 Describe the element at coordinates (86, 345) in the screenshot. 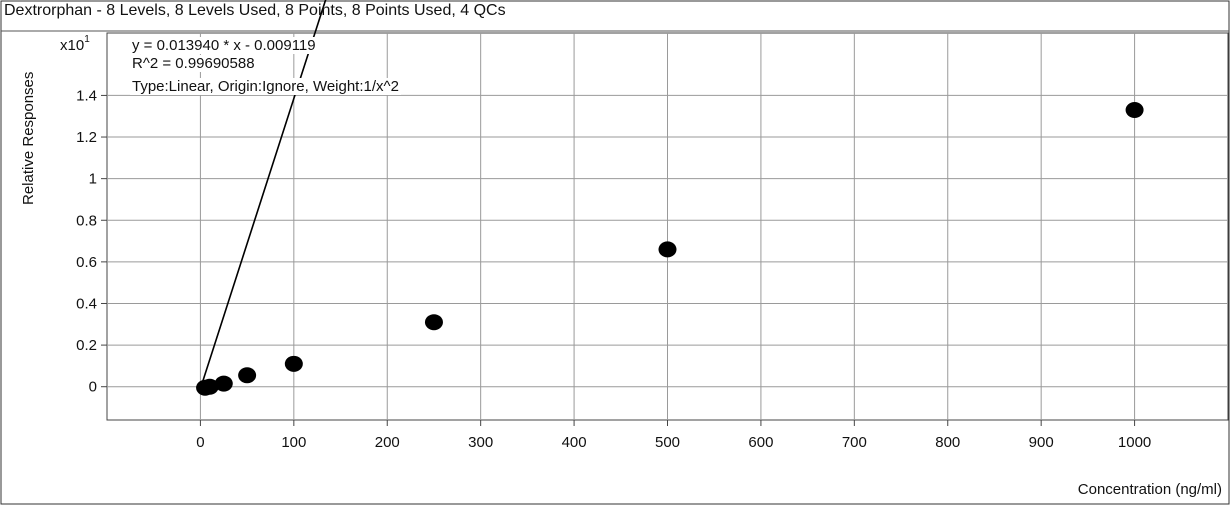

I see `y-tick-label: 0.2` at that location.